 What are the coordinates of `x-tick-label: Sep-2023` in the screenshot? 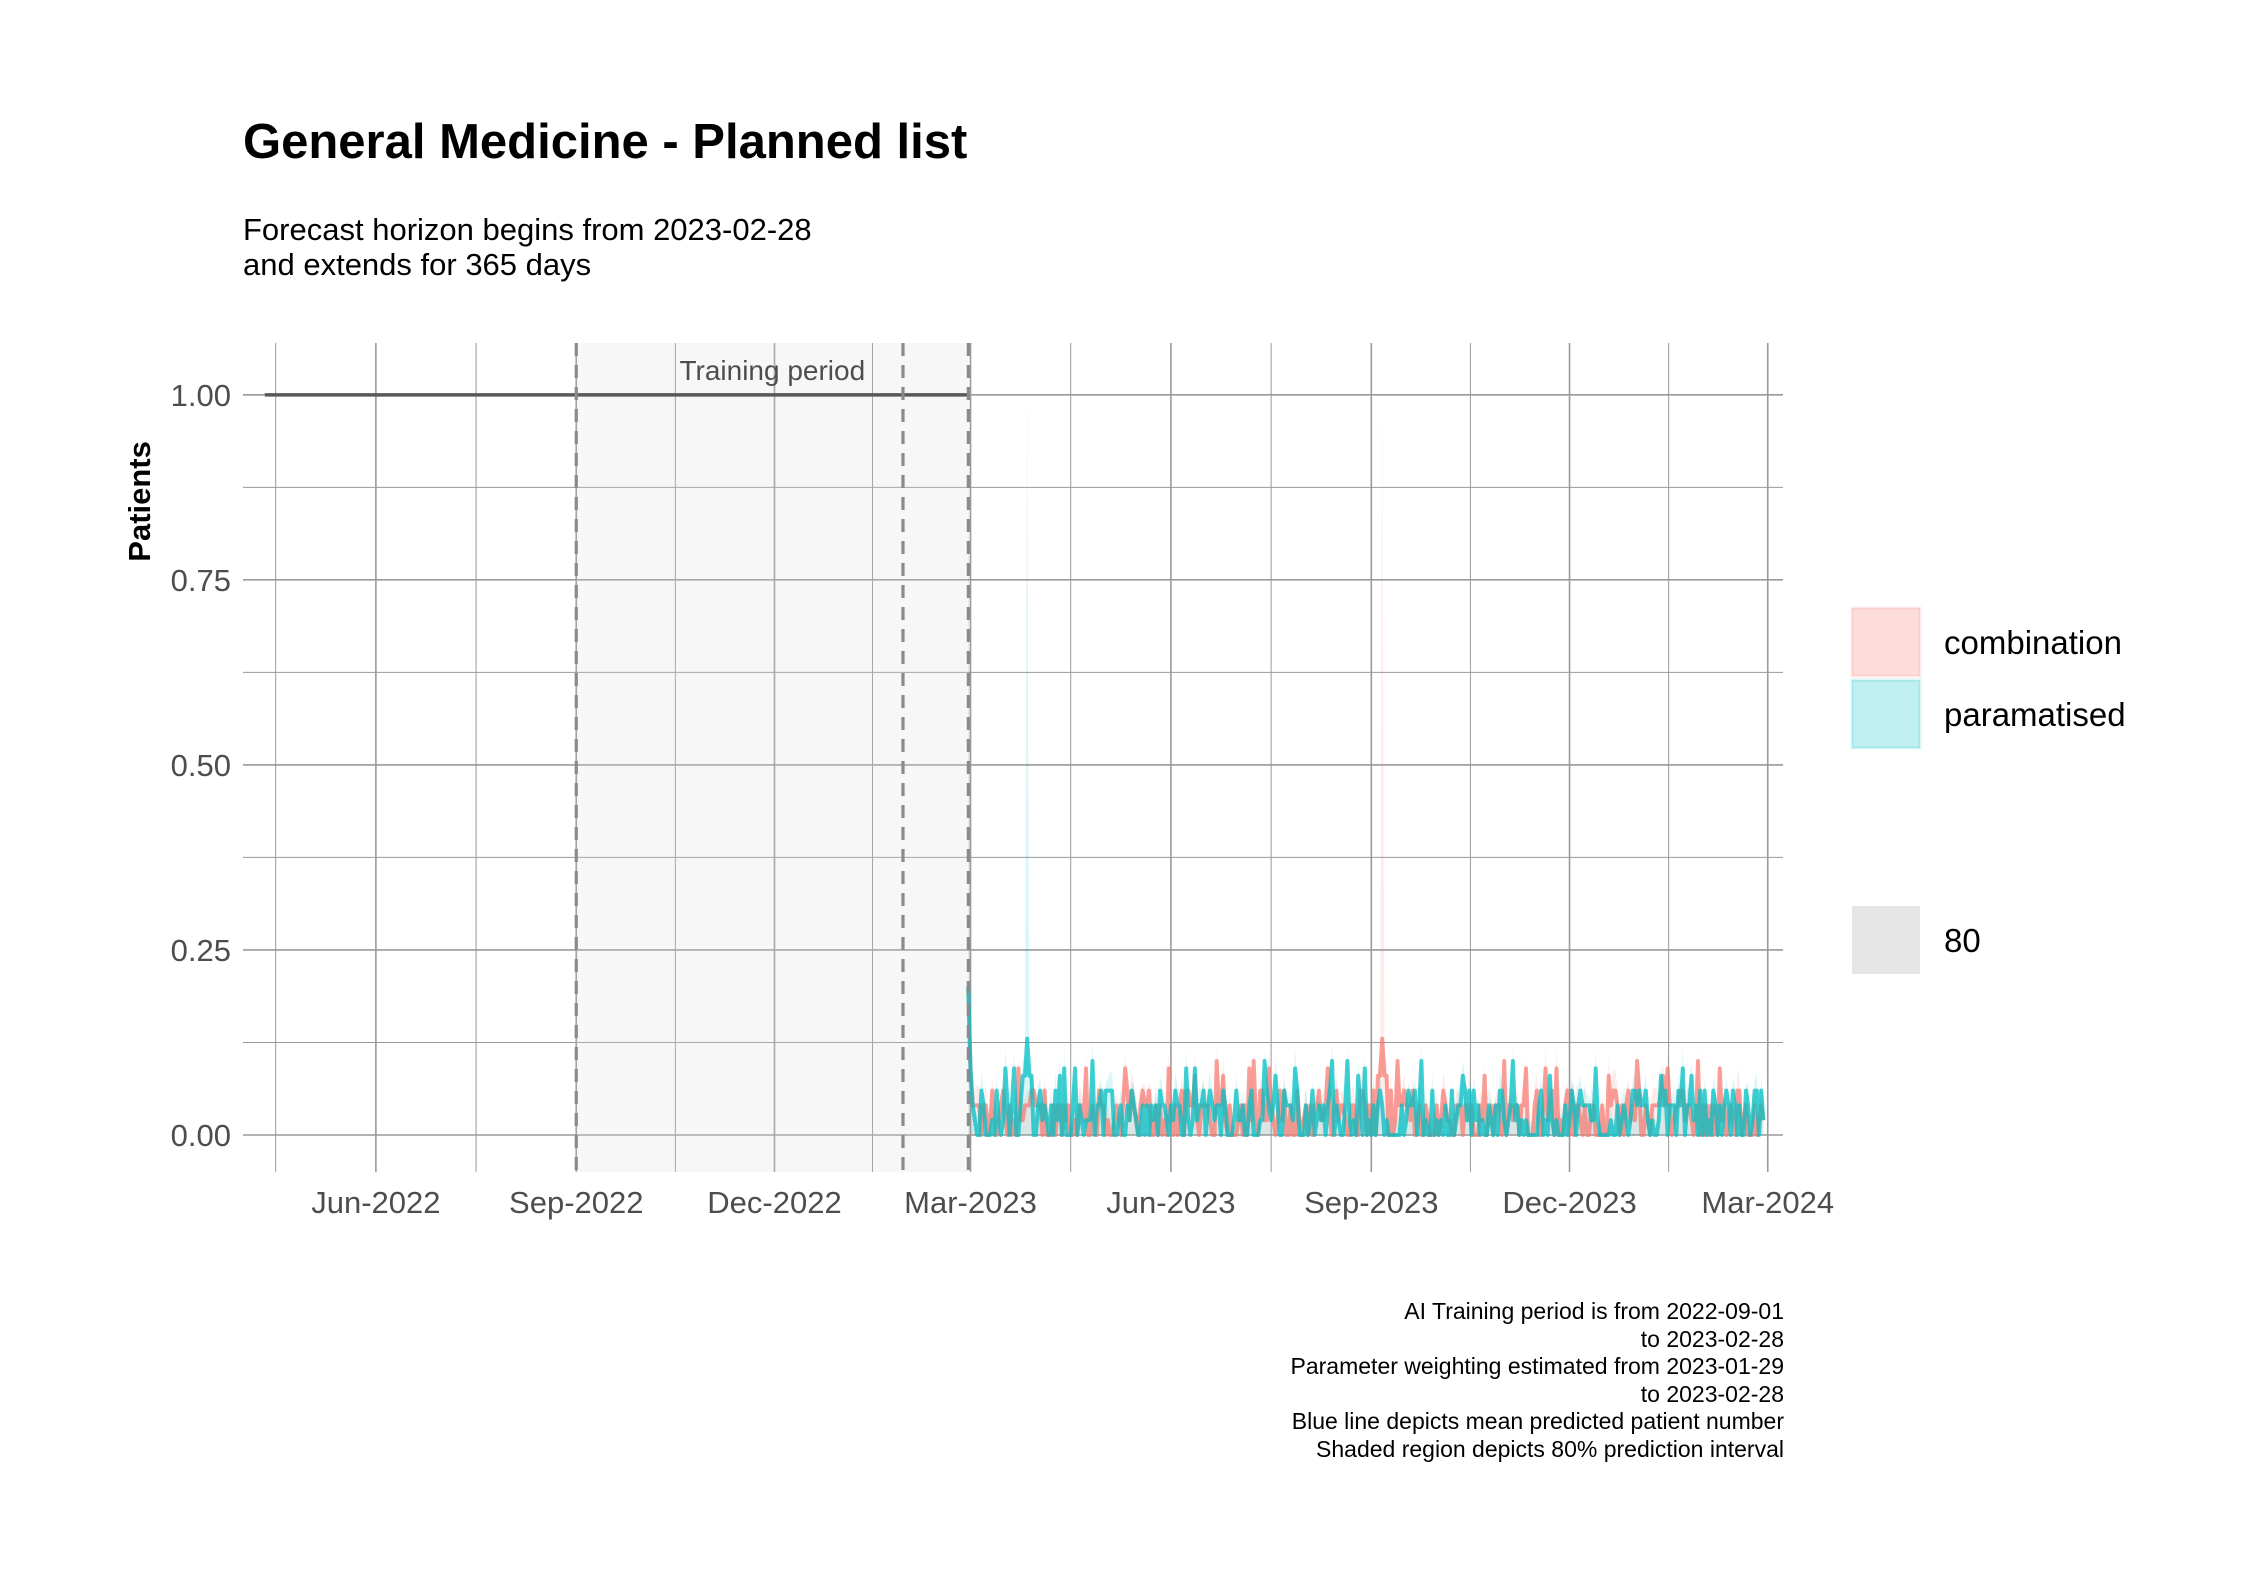 It's located at (1371, 1202).